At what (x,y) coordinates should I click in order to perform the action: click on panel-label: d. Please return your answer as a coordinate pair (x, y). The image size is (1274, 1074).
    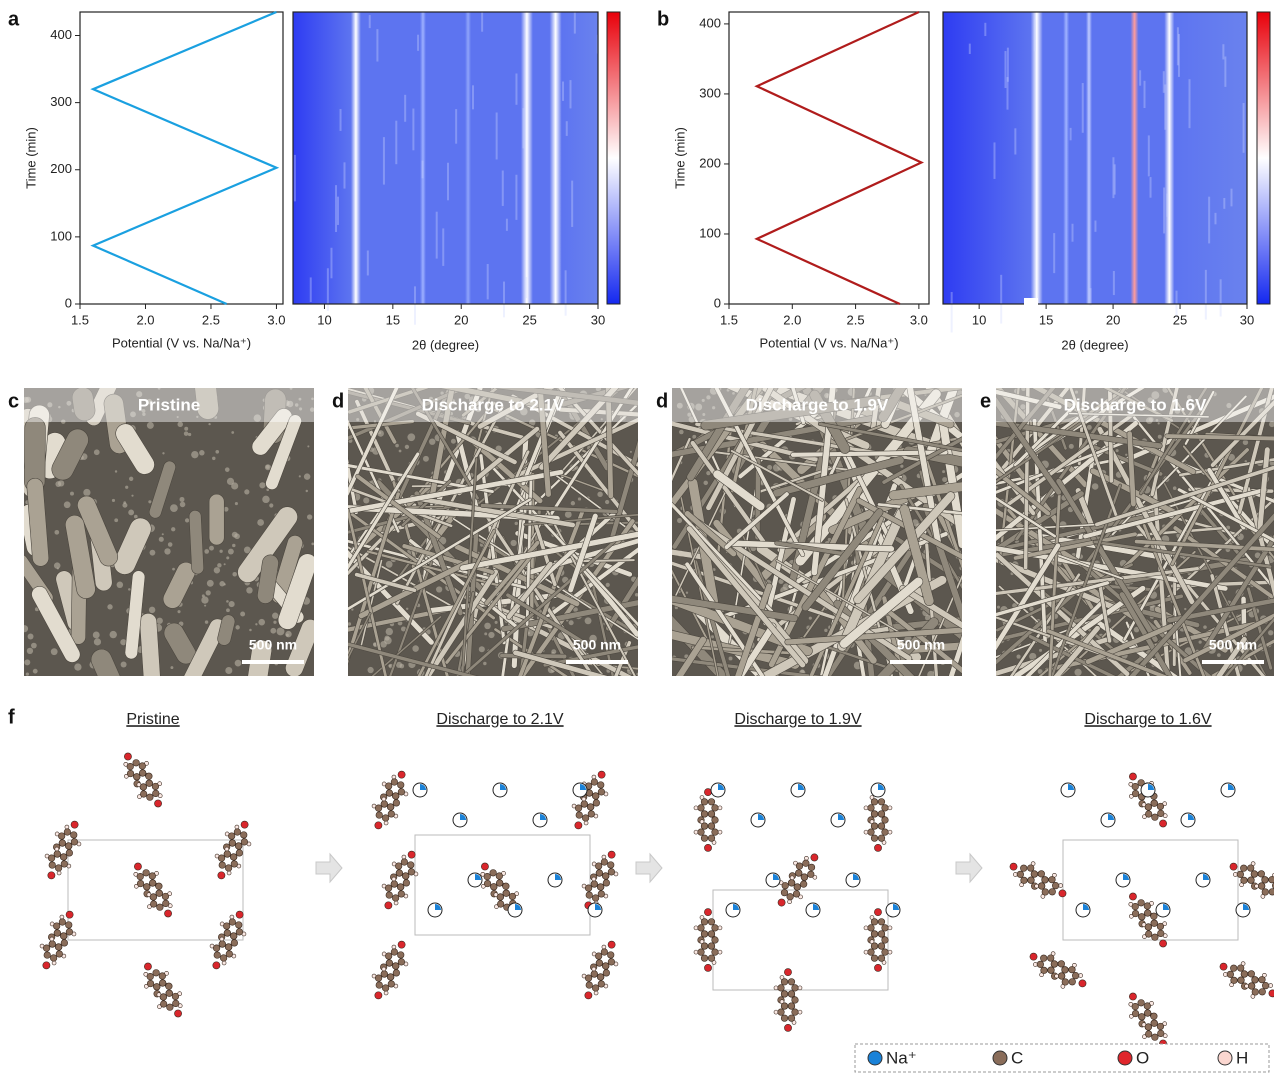
    Looking at the image, I should click on (662, 401).